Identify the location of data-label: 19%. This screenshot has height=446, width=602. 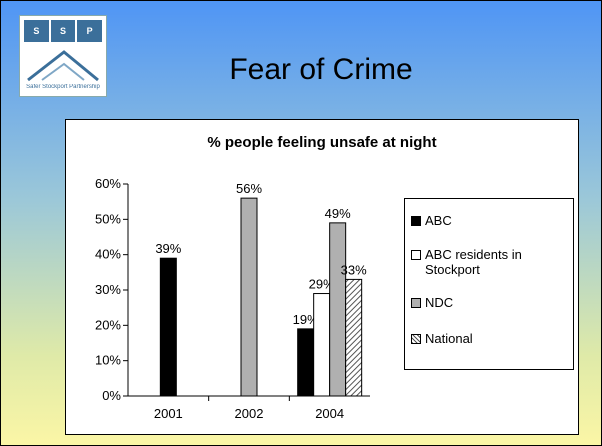
(306, 319).